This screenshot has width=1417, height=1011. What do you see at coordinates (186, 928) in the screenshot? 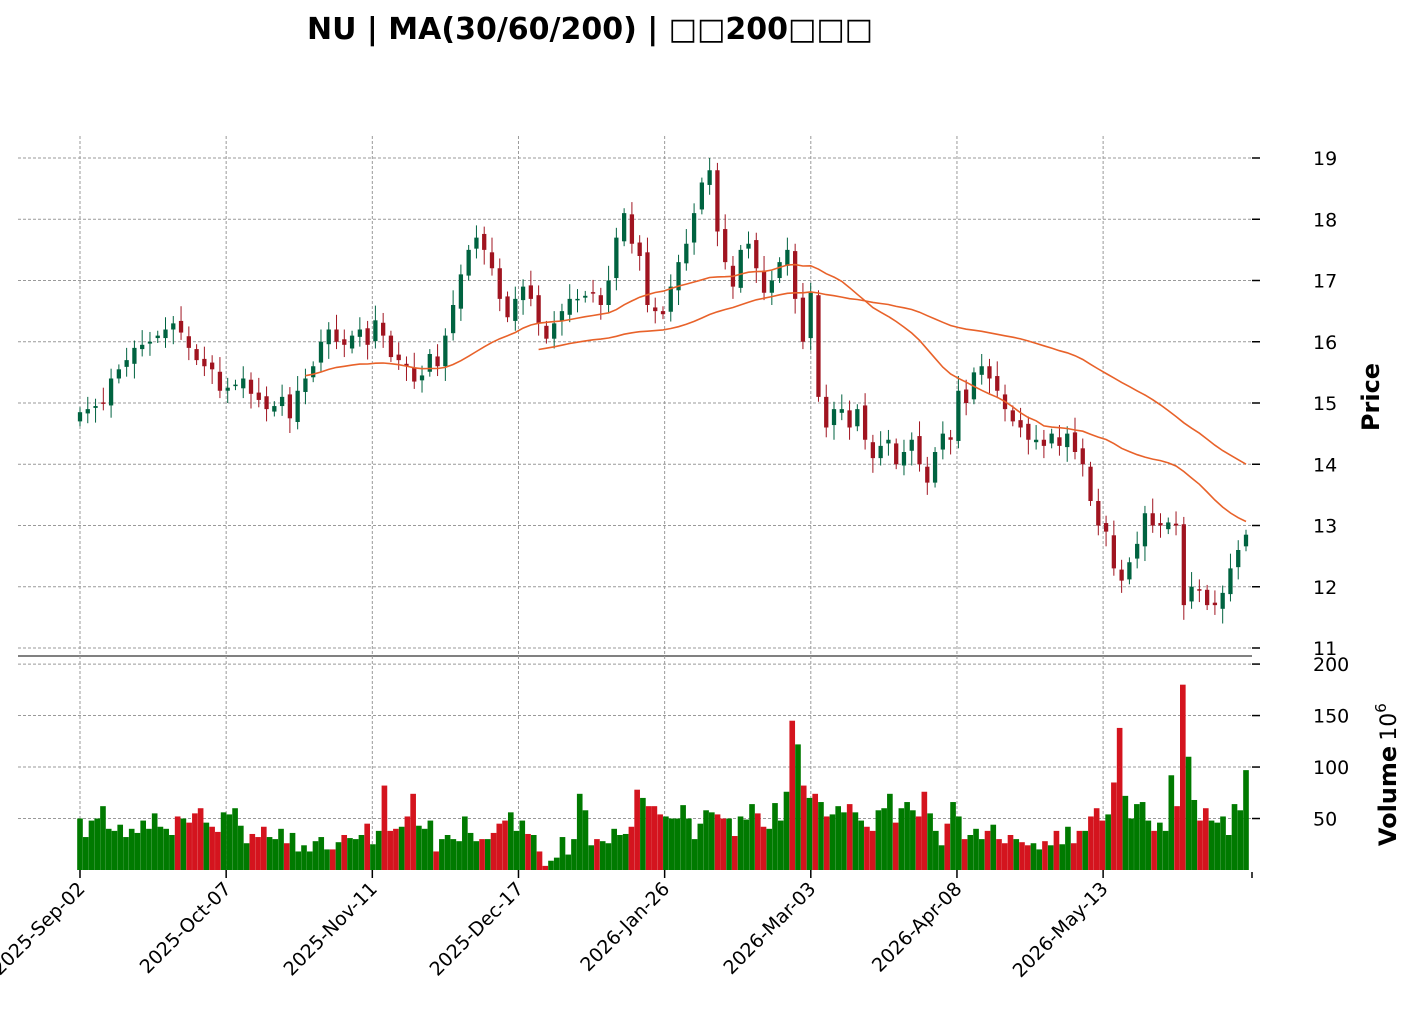
I see `date-tick-label: 2025-Oct-07` at bounding box center [186, 928].